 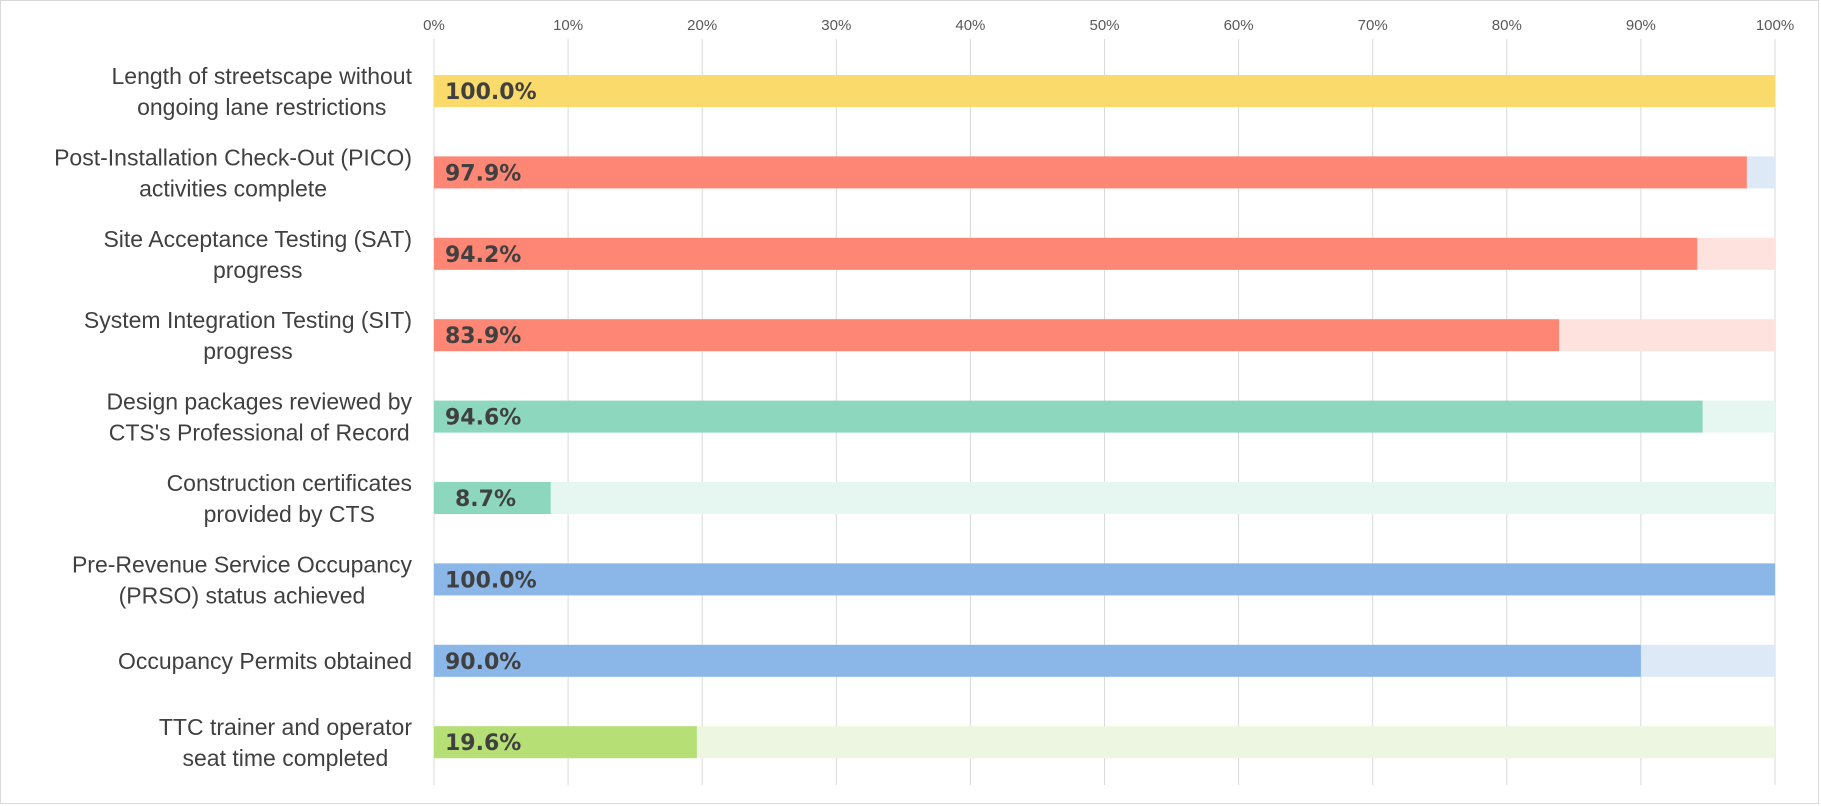 What do you see at coordinates (1373, 25) in the screenshot?
I see `x-tick-label: 70%` at bounding box center [1373, 25].